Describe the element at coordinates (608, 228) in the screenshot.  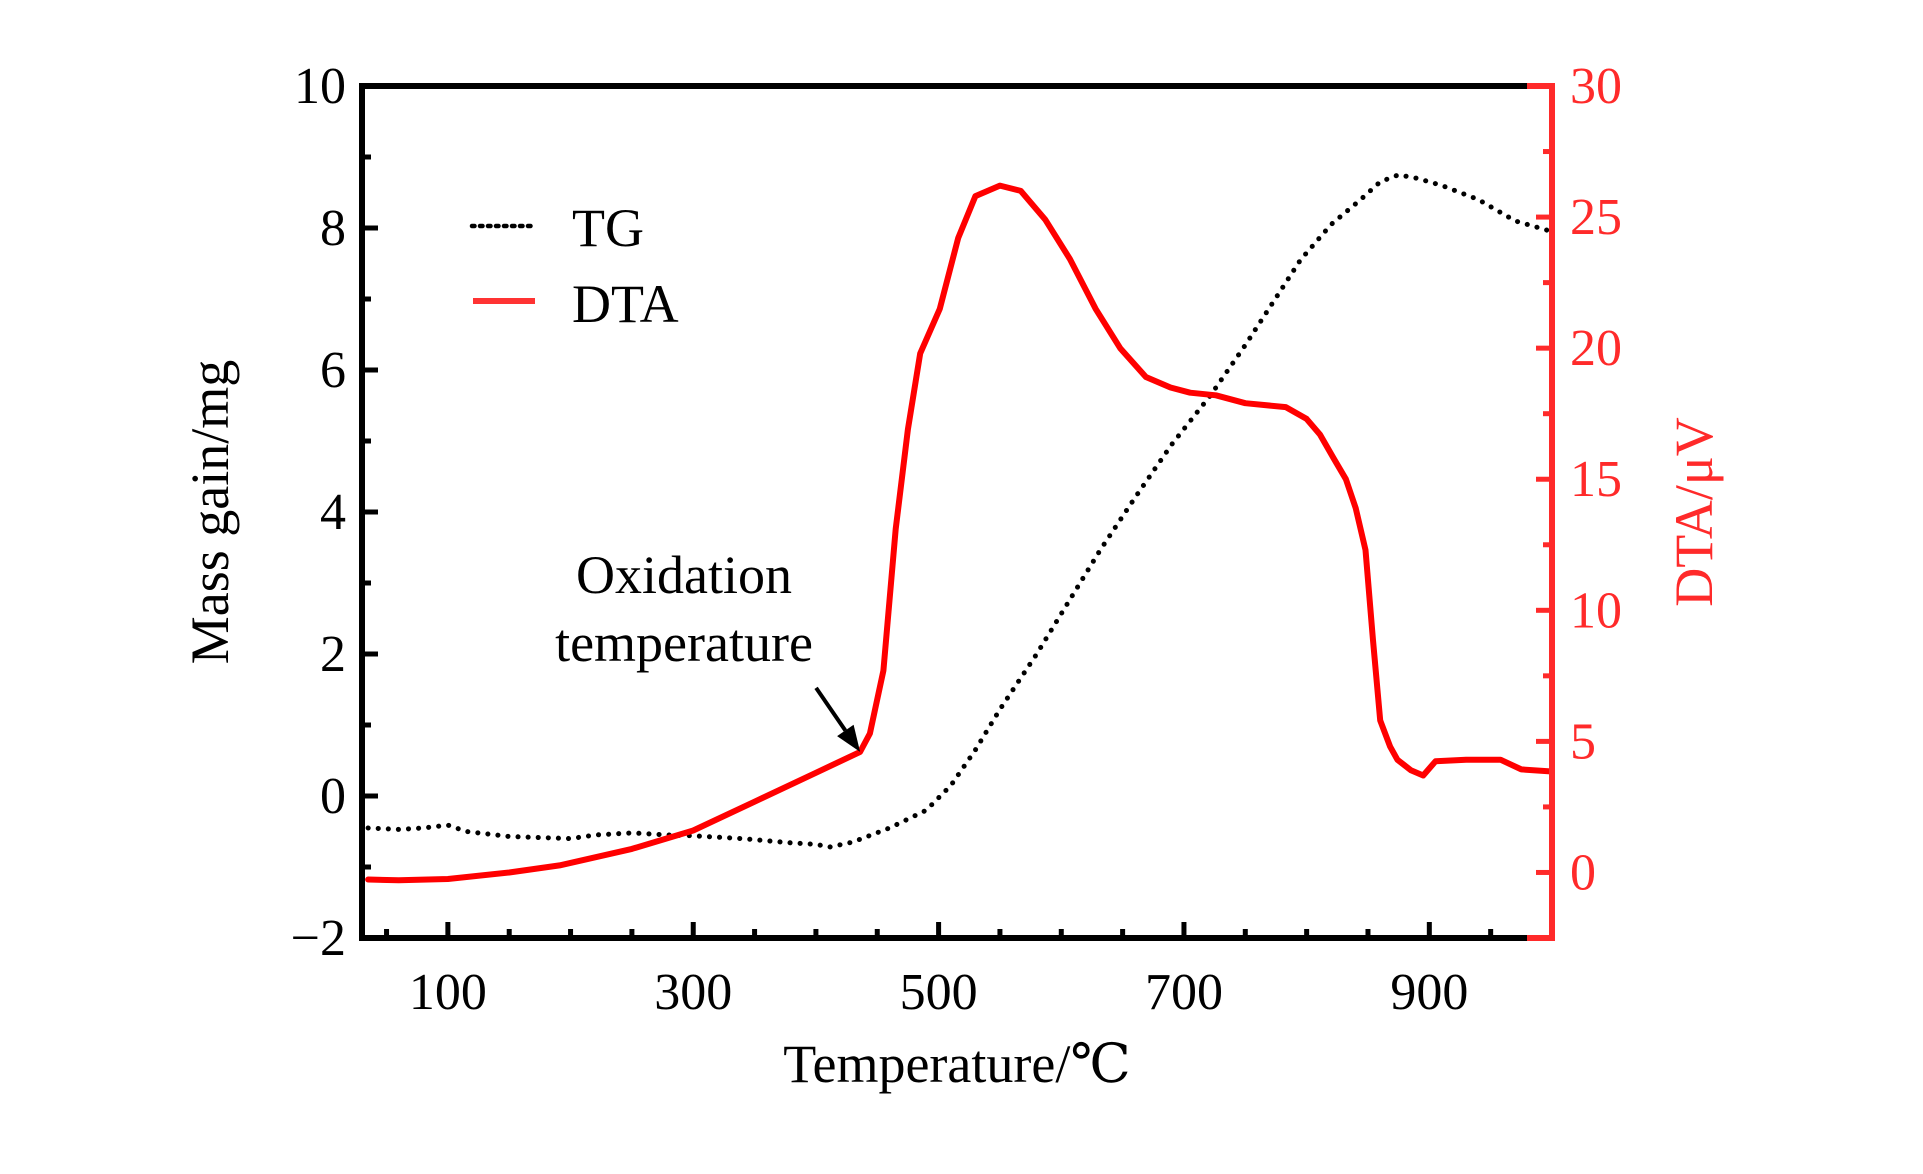
I see `legend-label-tg: TG` at that location.